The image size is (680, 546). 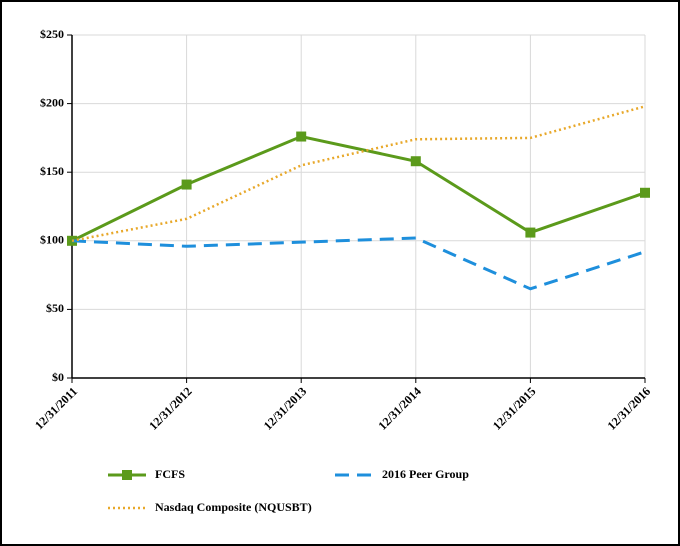 What do you see at coordinates (52, 34) in the screenshot?
I see `y-tick-label: $250` at bounding box center [52, 34].